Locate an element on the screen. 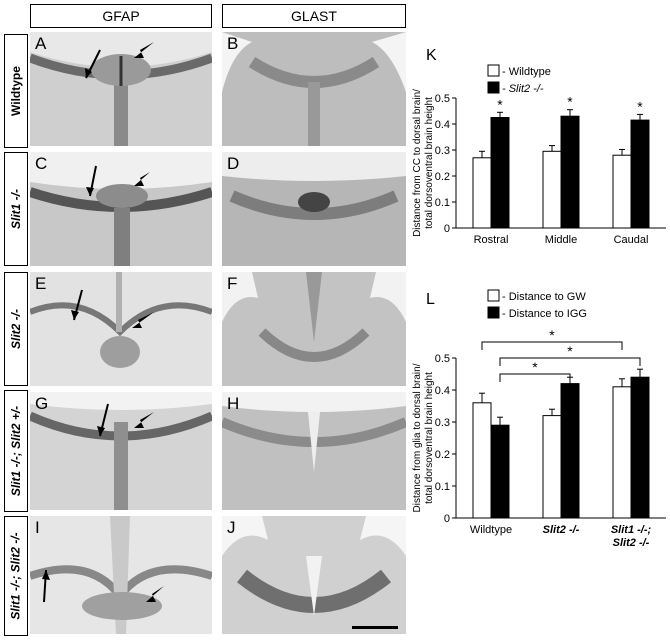 This screenshot has width=670, height=640. micrograph-g-image is located at coordinates (121, 451).